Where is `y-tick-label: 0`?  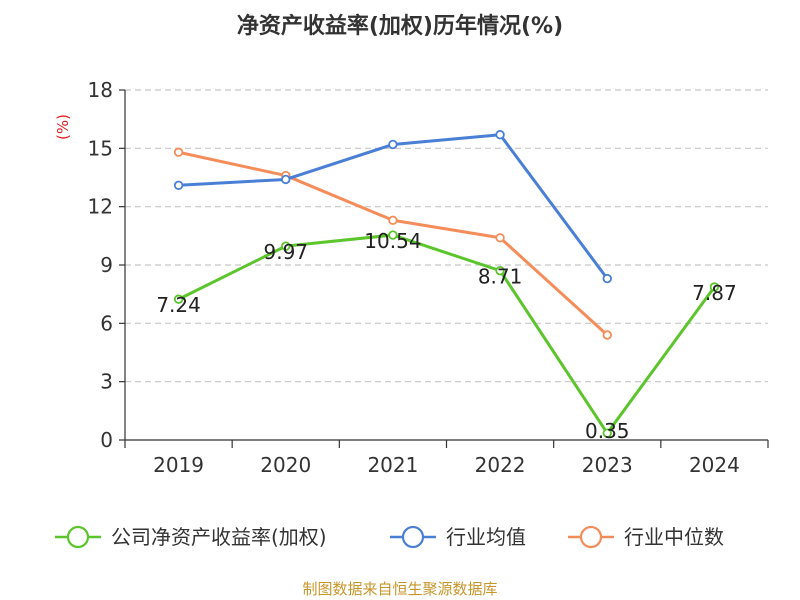
y-tick-label: 0 is located at coordinates (106, 440).